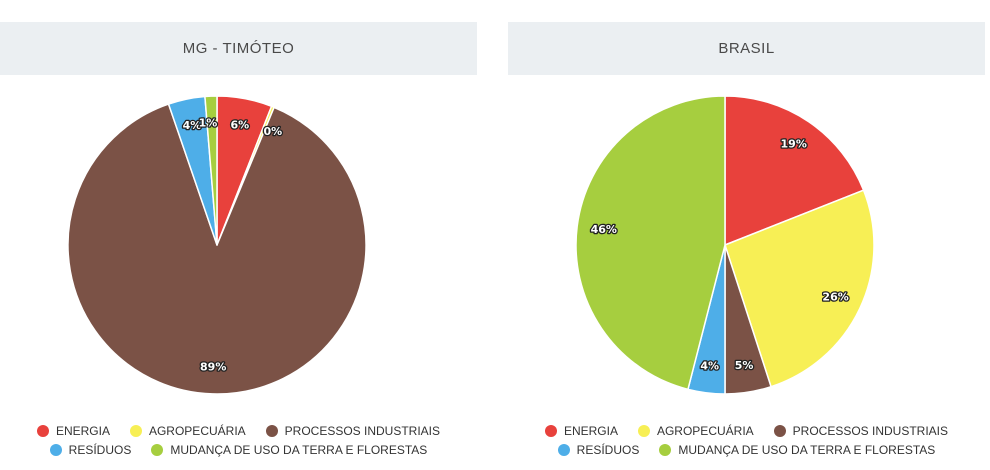 The width and height of the screenshot is (990, 470). Describe the element at coordinates (799, 288) in the screenshot. I see `pie-slice-agropecuaria` at that location.